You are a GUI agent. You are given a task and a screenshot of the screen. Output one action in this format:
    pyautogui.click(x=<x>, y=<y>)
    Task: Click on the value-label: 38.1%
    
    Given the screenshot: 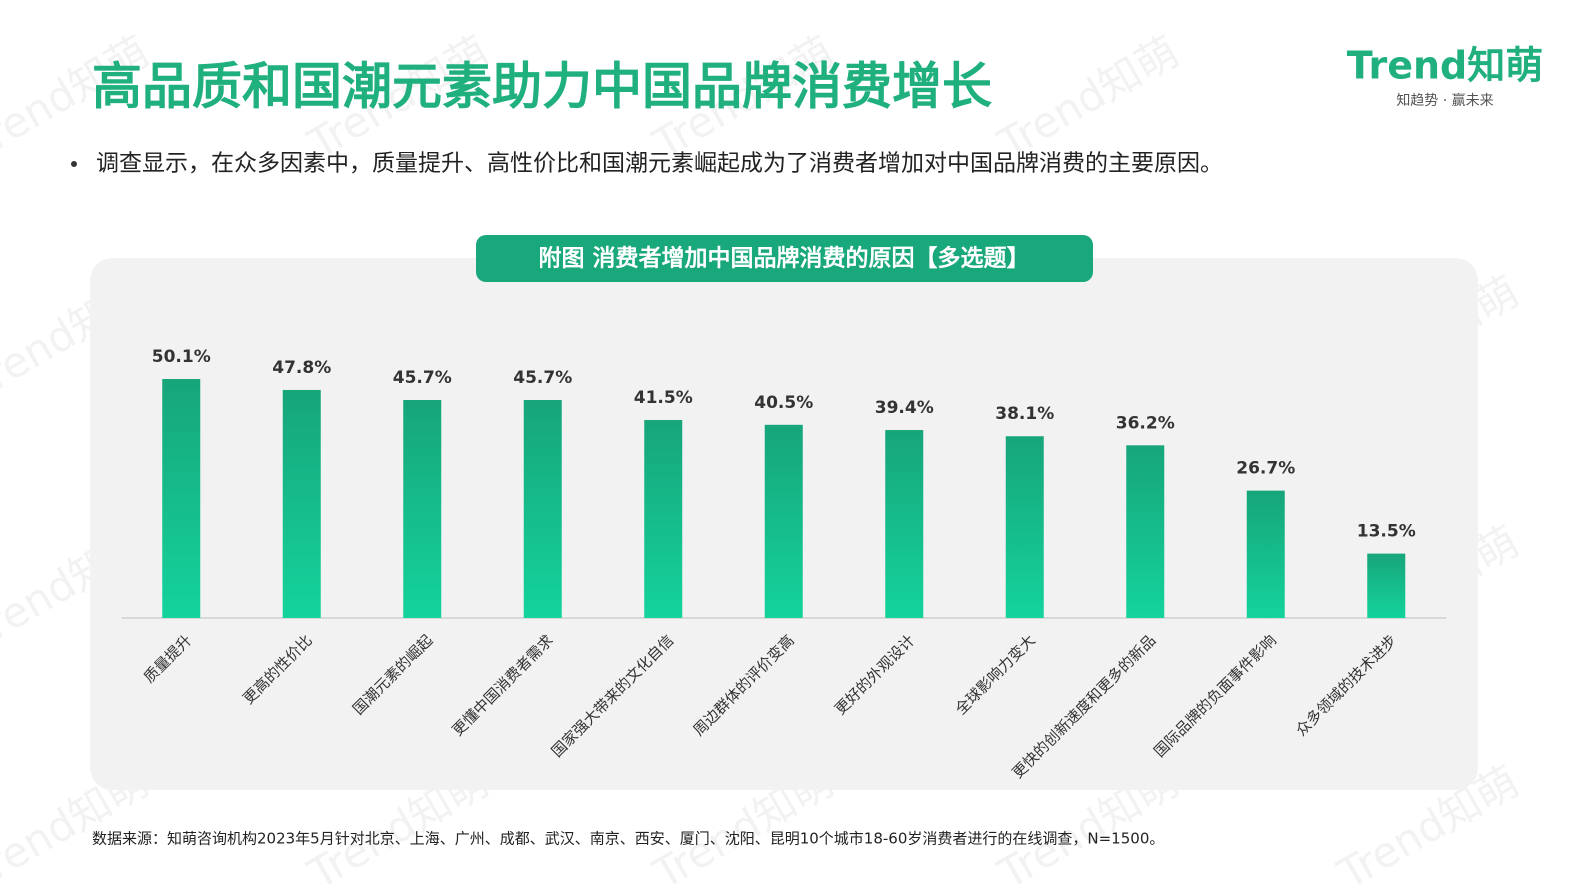 What is the action you would take?
    pyautogui.click(x=1024, y=414)
    